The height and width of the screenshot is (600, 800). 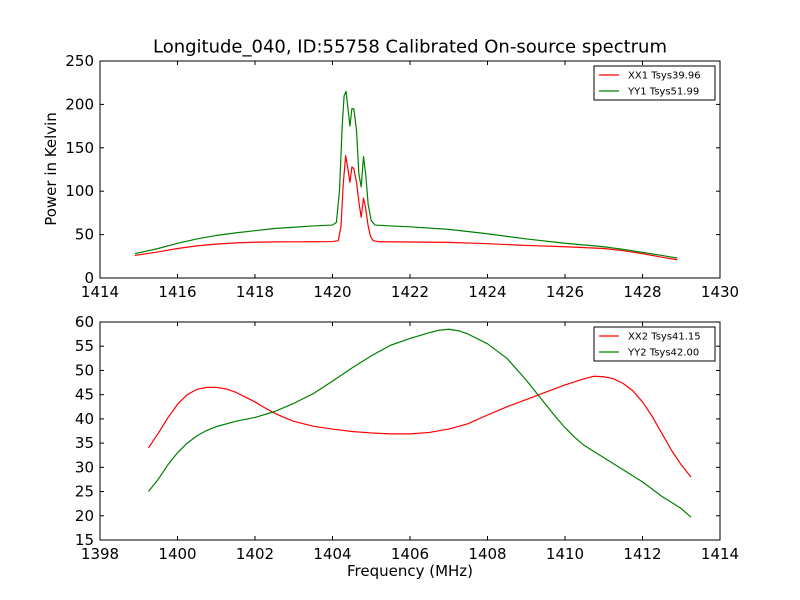 What do you see at coordinates (664, 76) in the screenshot?
I see `legend-label: XX1 Tsys39.96` at bounding box center [664, 76].